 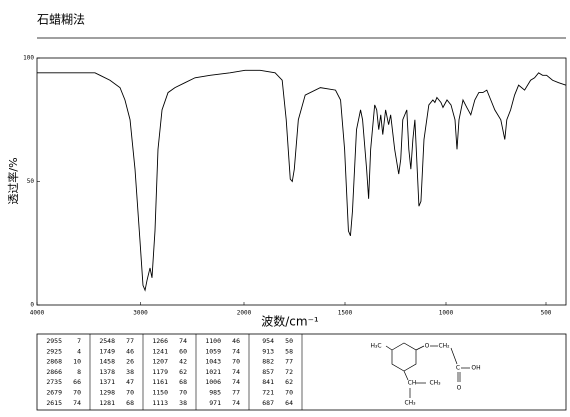 I want to click on ring, so click(x=404, y=357).